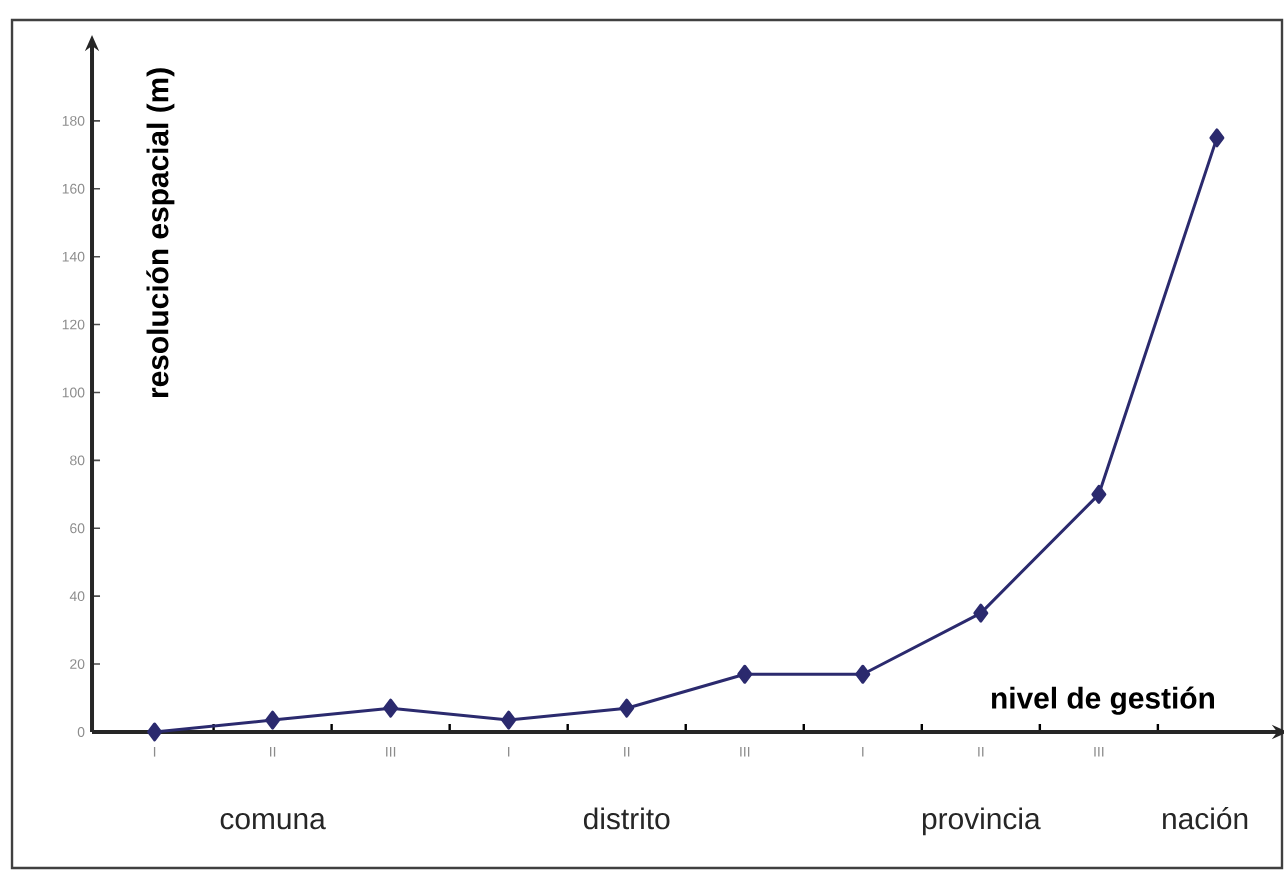  Describe the element at coordinates (1205, 818) in the screenshot. I see `text: nación` at that location.